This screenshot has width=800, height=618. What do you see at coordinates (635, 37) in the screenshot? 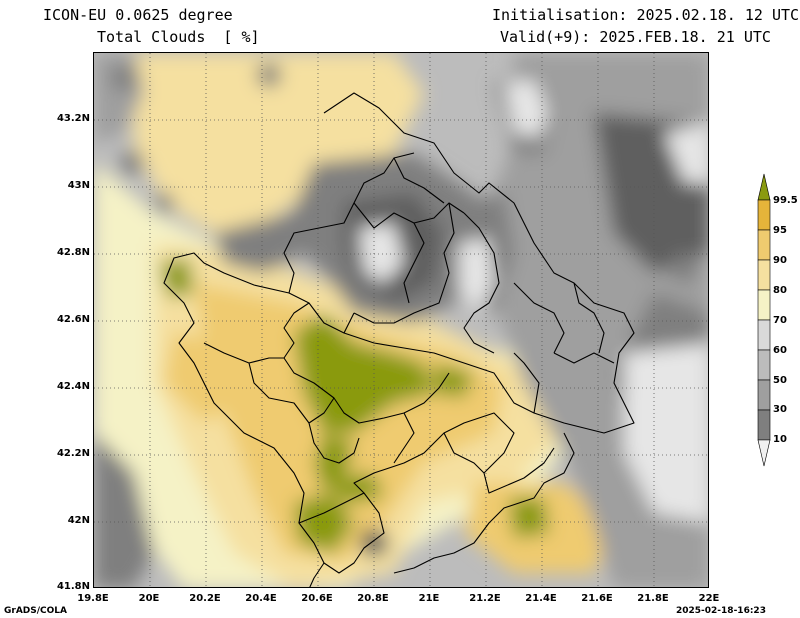
I see `valid-time: Valid(+9): 2025.FEB.18. 21 UTC` at bounding box center [635, 37].